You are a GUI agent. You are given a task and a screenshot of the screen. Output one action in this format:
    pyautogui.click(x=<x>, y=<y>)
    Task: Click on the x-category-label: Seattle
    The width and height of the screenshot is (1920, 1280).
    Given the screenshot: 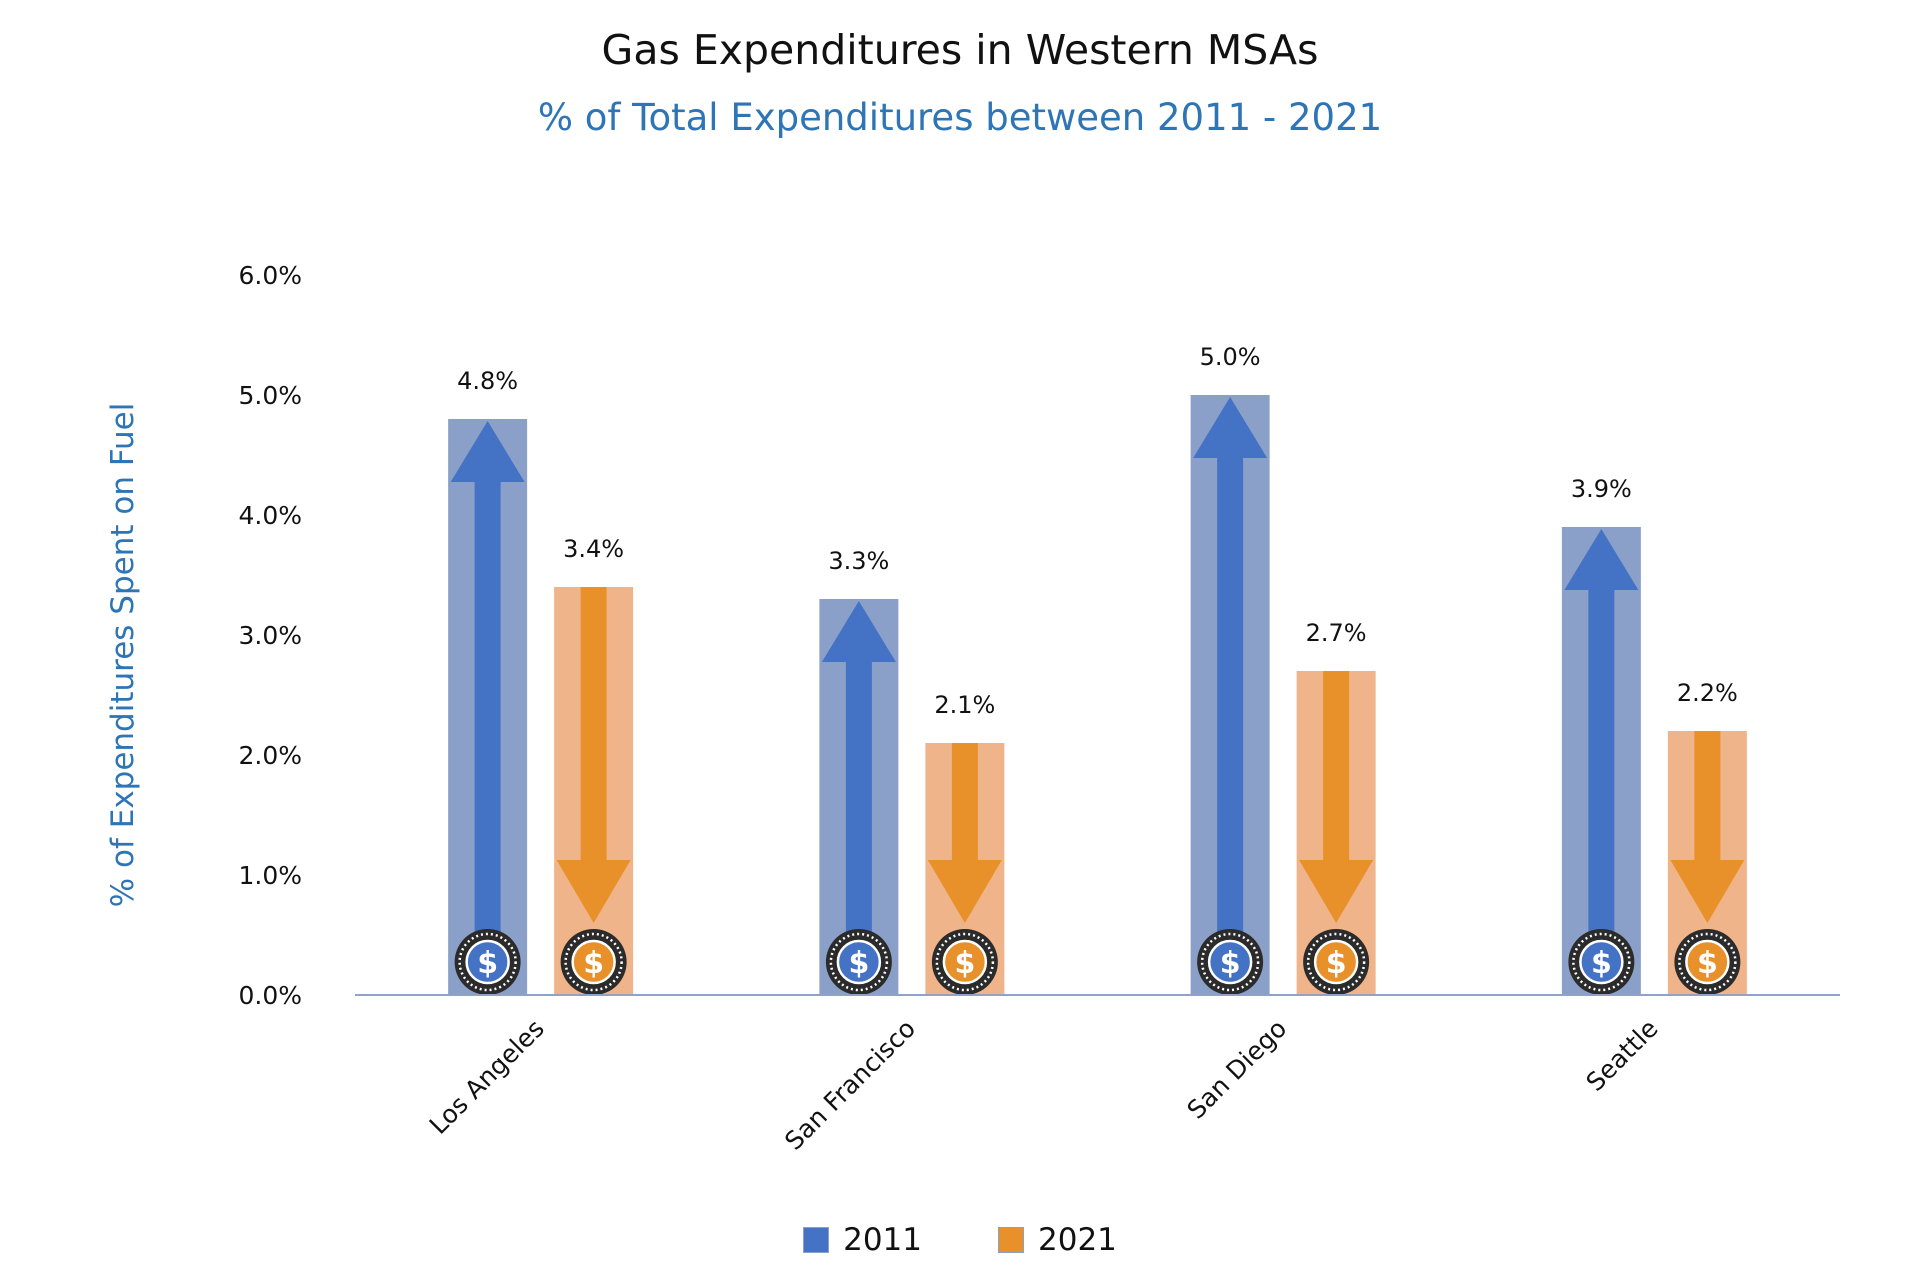 What is the action you would take?
    pyautogui.click(x=1622, y=1055)
    